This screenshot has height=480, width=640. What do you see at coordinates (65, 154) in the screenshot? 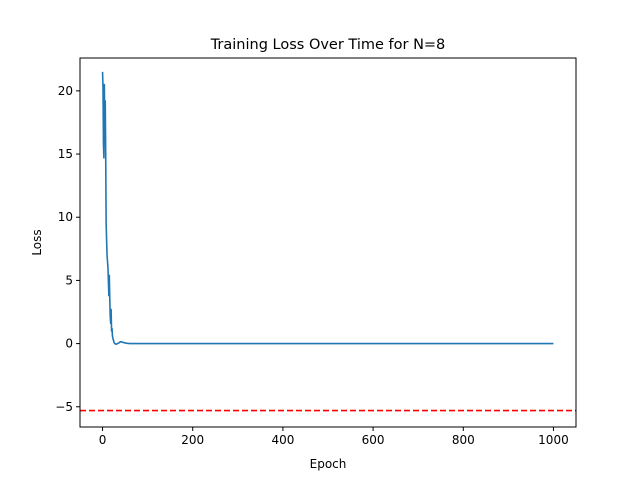
I see `y-tick-label: 15` at bounding box center [65, 154].